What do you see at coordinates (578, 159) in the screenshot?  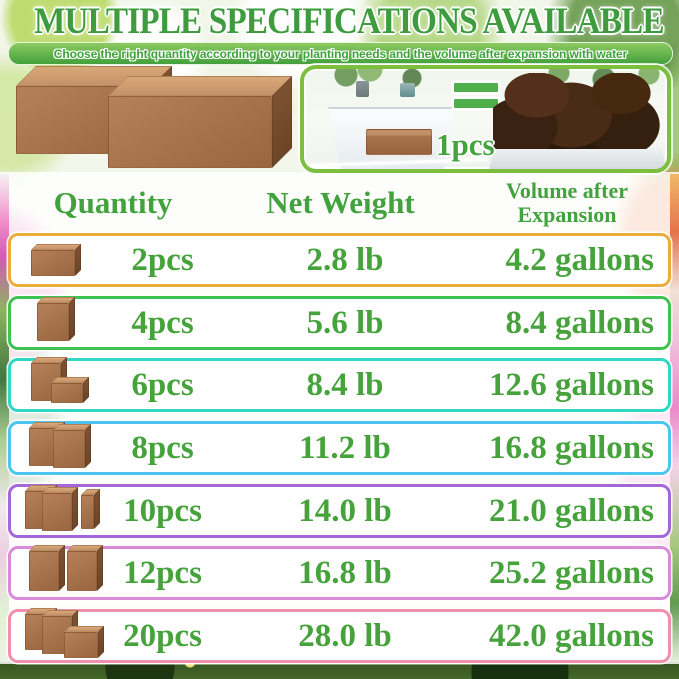 I see `soil-tray-edge` at bounding box center [578, 159].